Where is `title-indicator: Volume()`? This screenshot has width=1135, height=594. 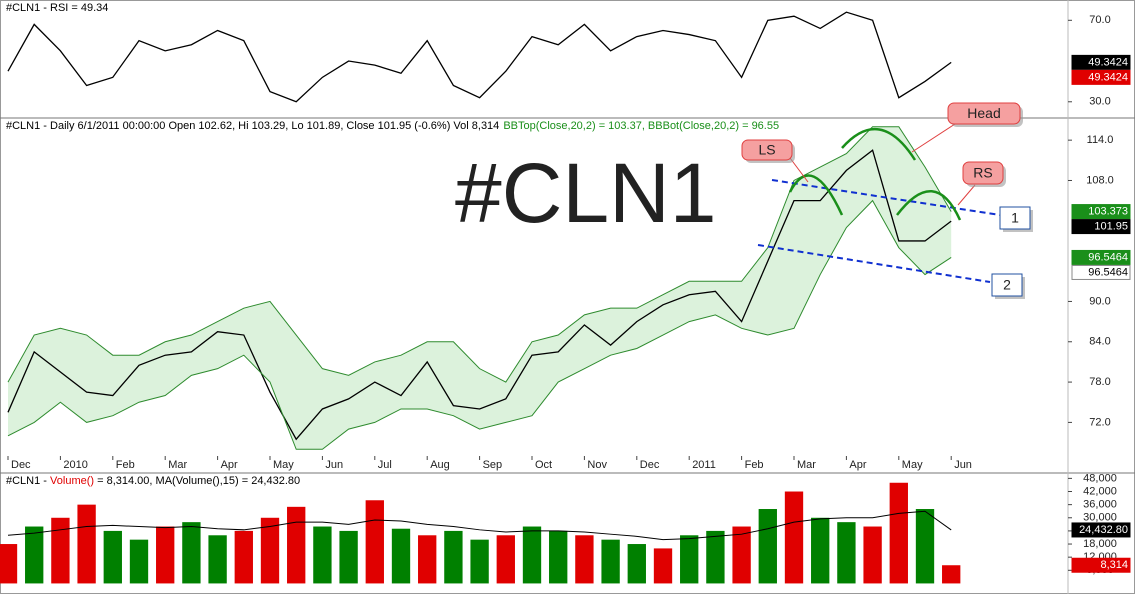 title-indicator: Volume() is located at coordinates (72, 481).